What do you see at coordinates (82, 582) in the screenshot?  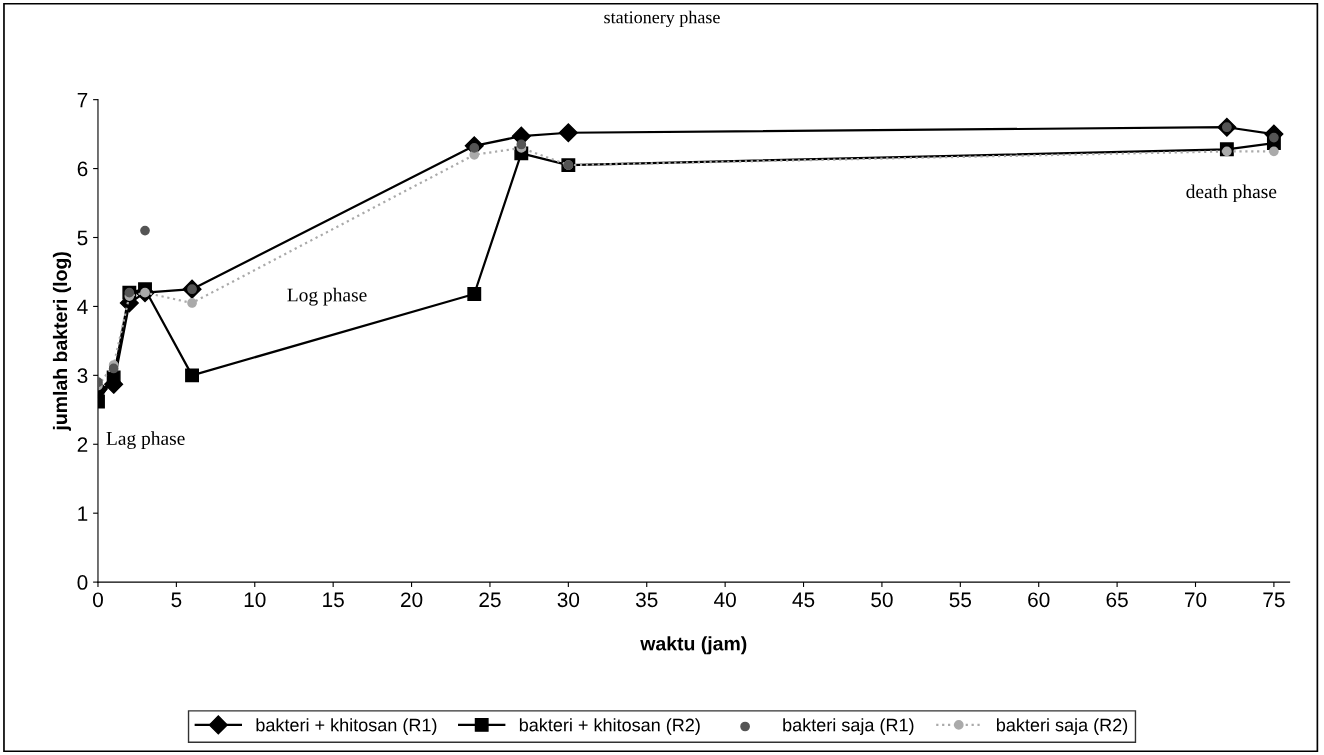 I see `y-tick-label: 0` at bounding box center [82, 582].